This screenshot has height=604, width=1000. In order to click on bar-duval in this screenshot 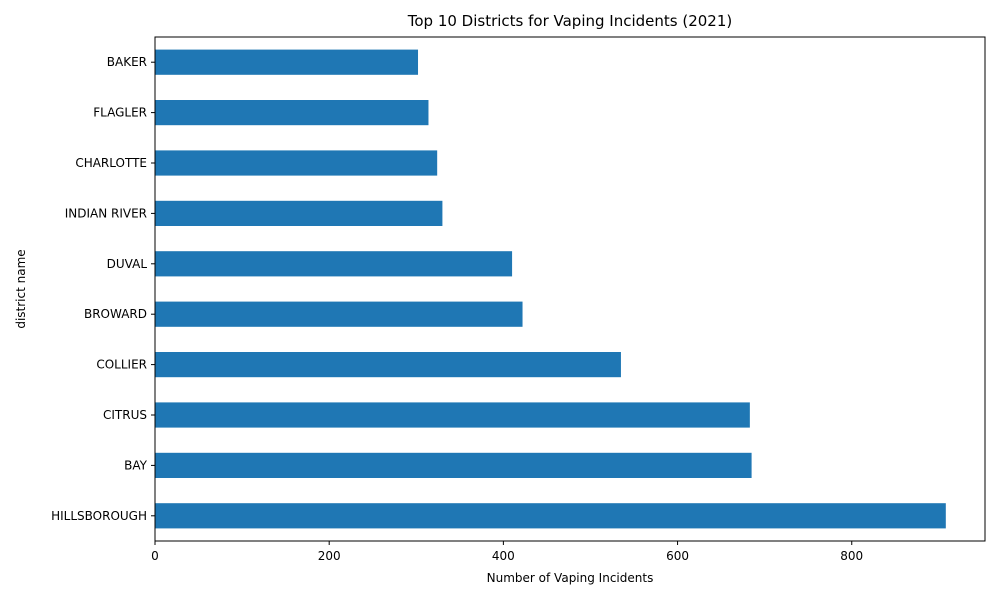, I will do `click(334, 264)`.